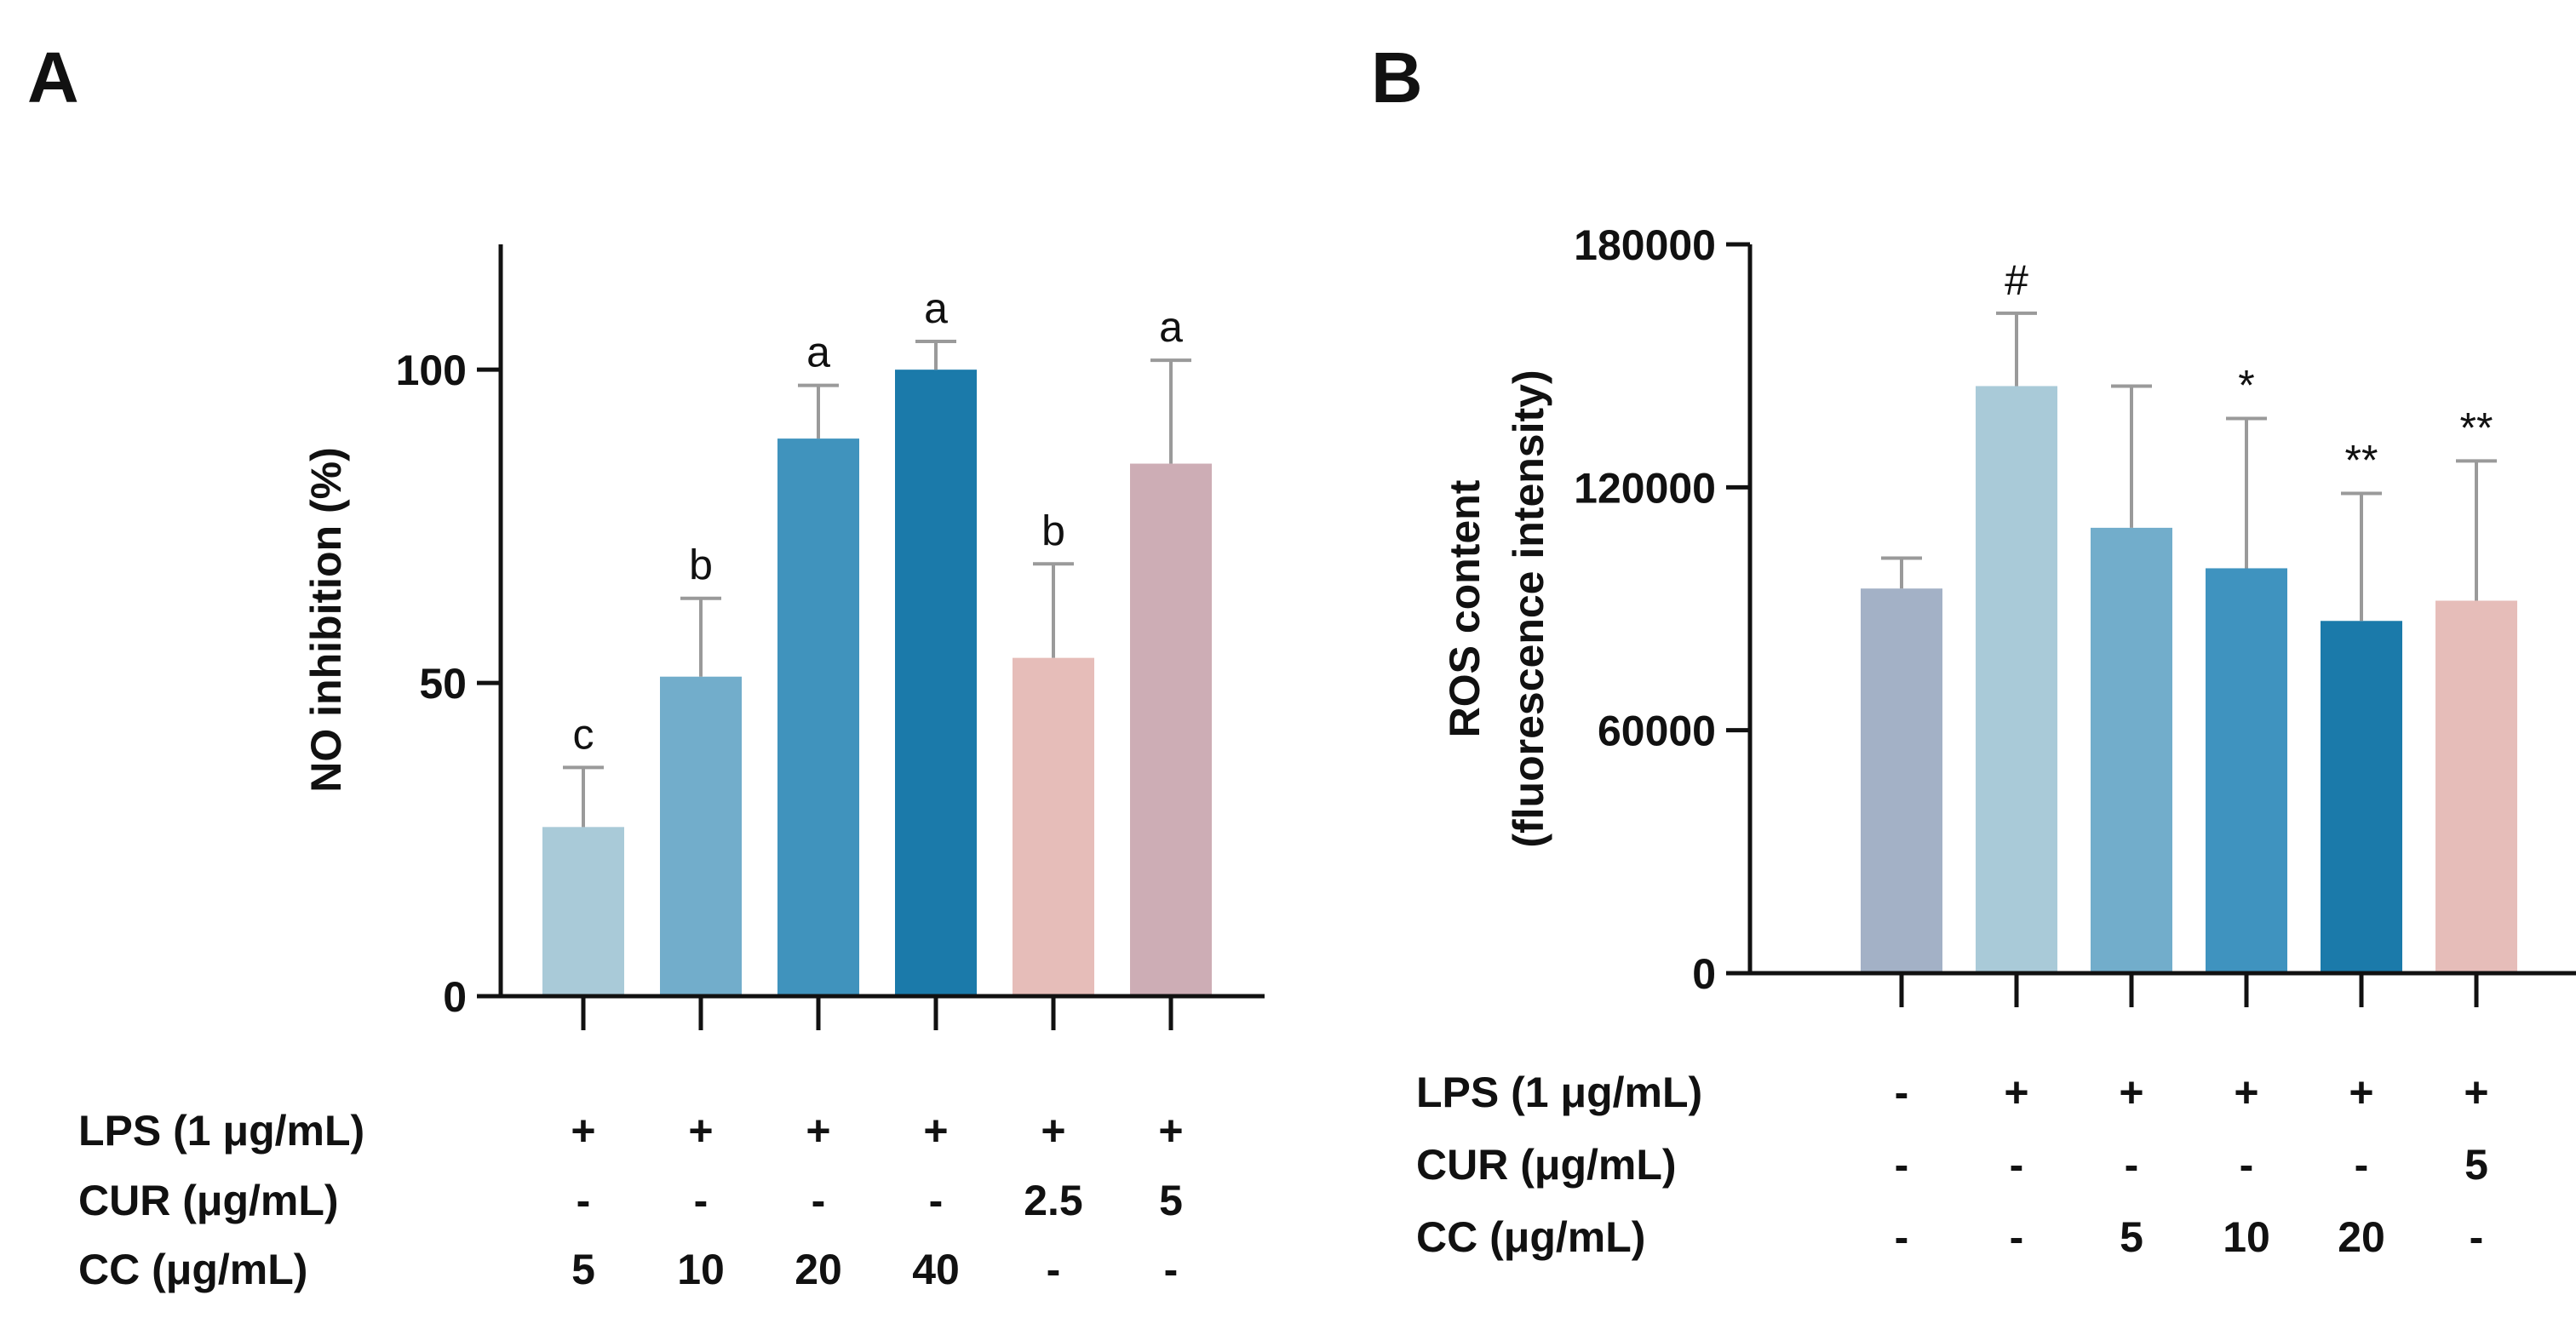 The width and height of the screenshot is (2576, 1341). Describe the element at coordinates (583, 734) in the screenshot. I see `significance-a-1: c` at that location.